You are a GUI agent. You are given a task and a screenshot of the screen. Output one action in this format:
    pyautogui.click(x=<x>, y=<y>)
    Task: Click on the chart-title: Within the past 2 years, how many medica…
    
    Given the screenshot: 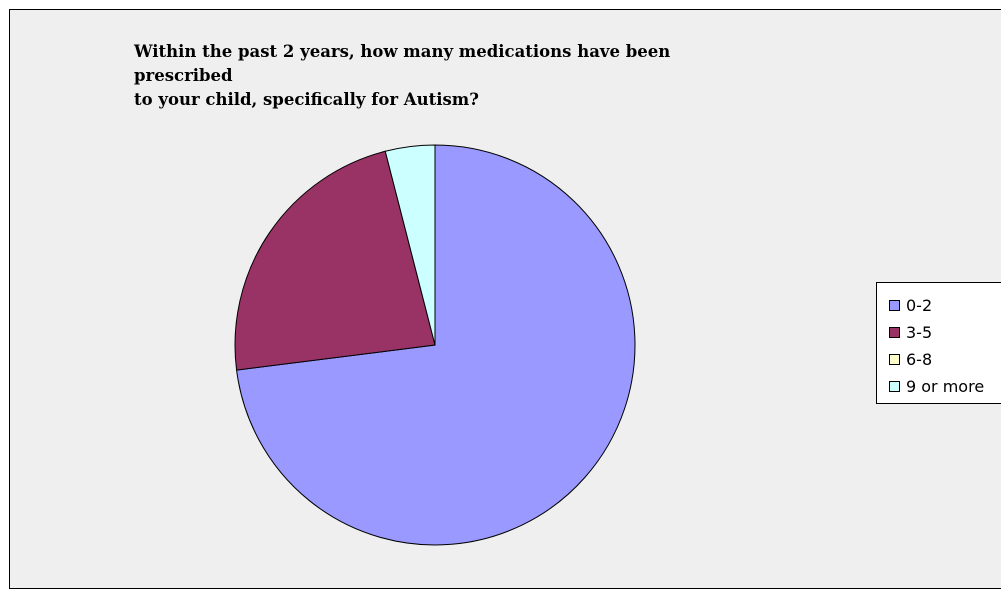 What is the action you would take?
    pyautogui.click(x=454, y=76)
    